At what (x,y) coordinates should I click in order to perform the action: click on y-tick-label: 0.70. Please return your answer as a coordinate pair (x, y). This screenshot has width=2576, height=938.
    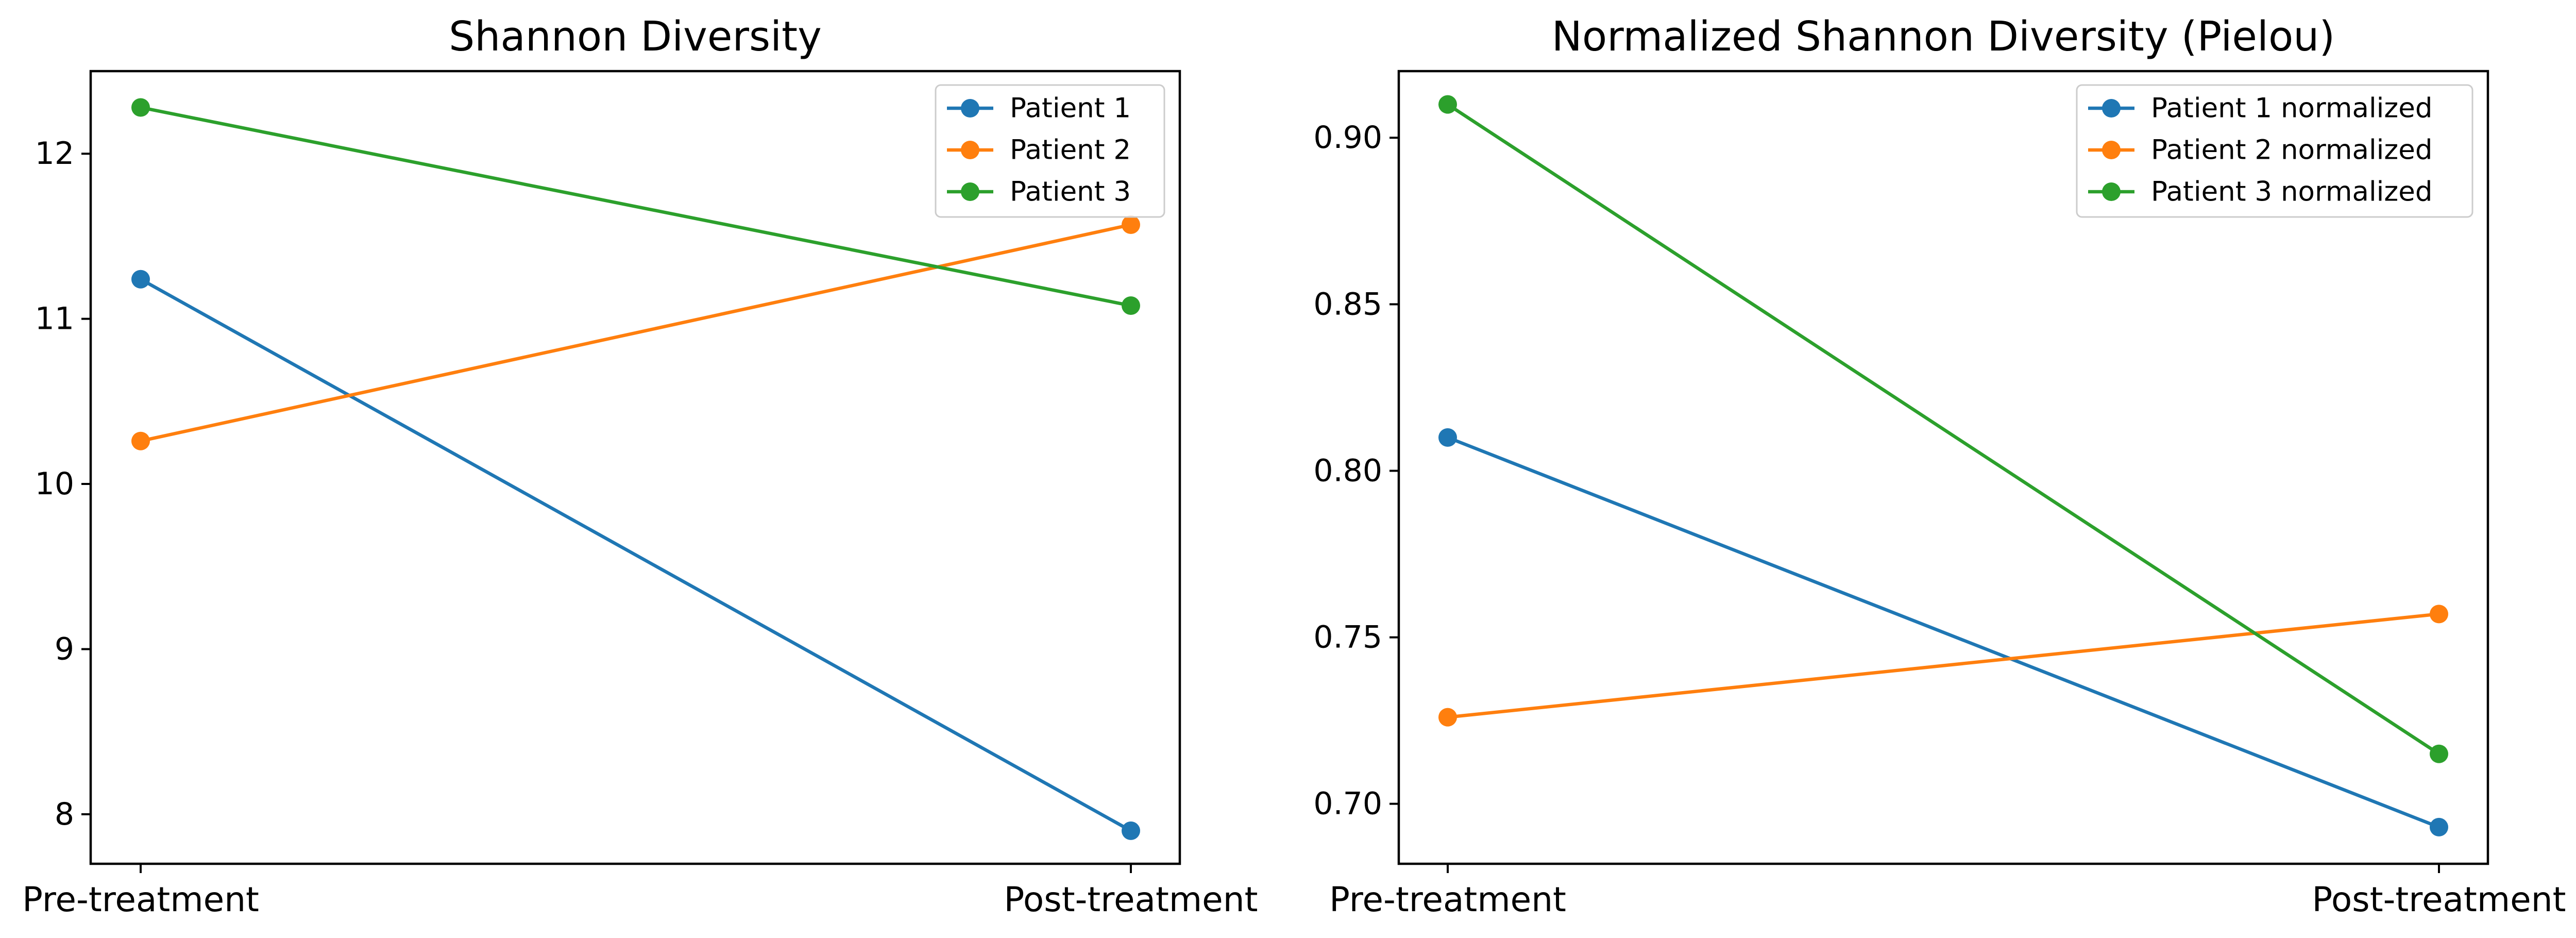
    Looking at the image, I should click on (1347, 804).